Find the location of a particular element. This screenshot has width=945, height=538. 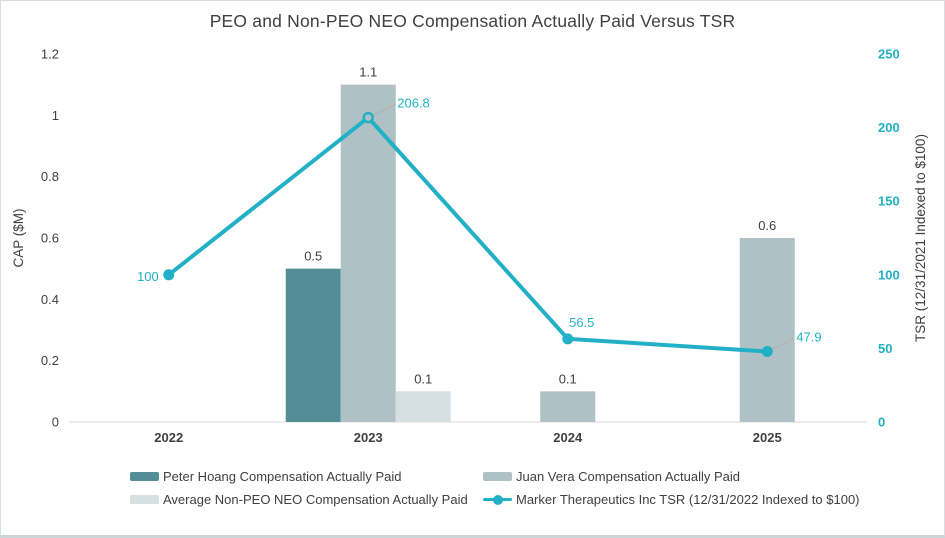

left-axis-tick: 1 is located at coordinates (55, 115).